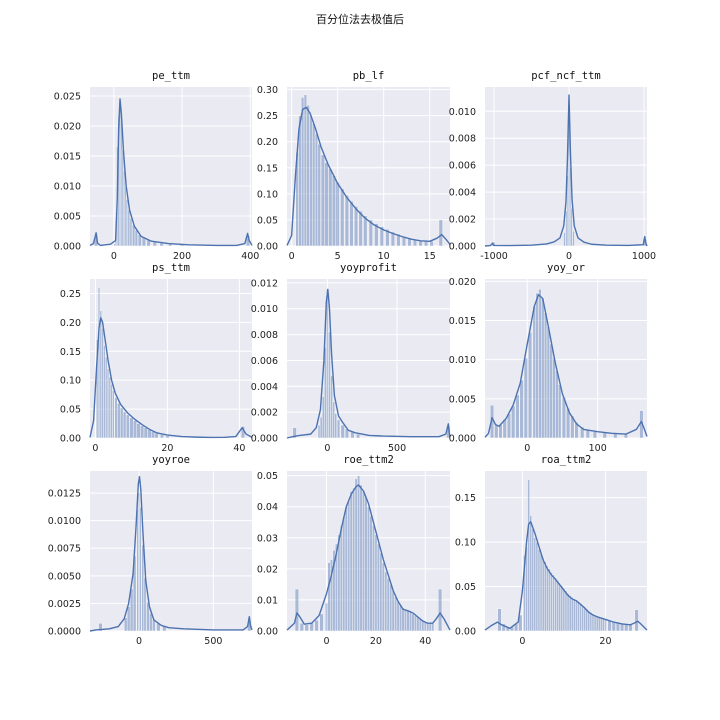  Describe the element at coordinates (397, 448) in the screenshot. I see `x-tick-label: 500` at that location.